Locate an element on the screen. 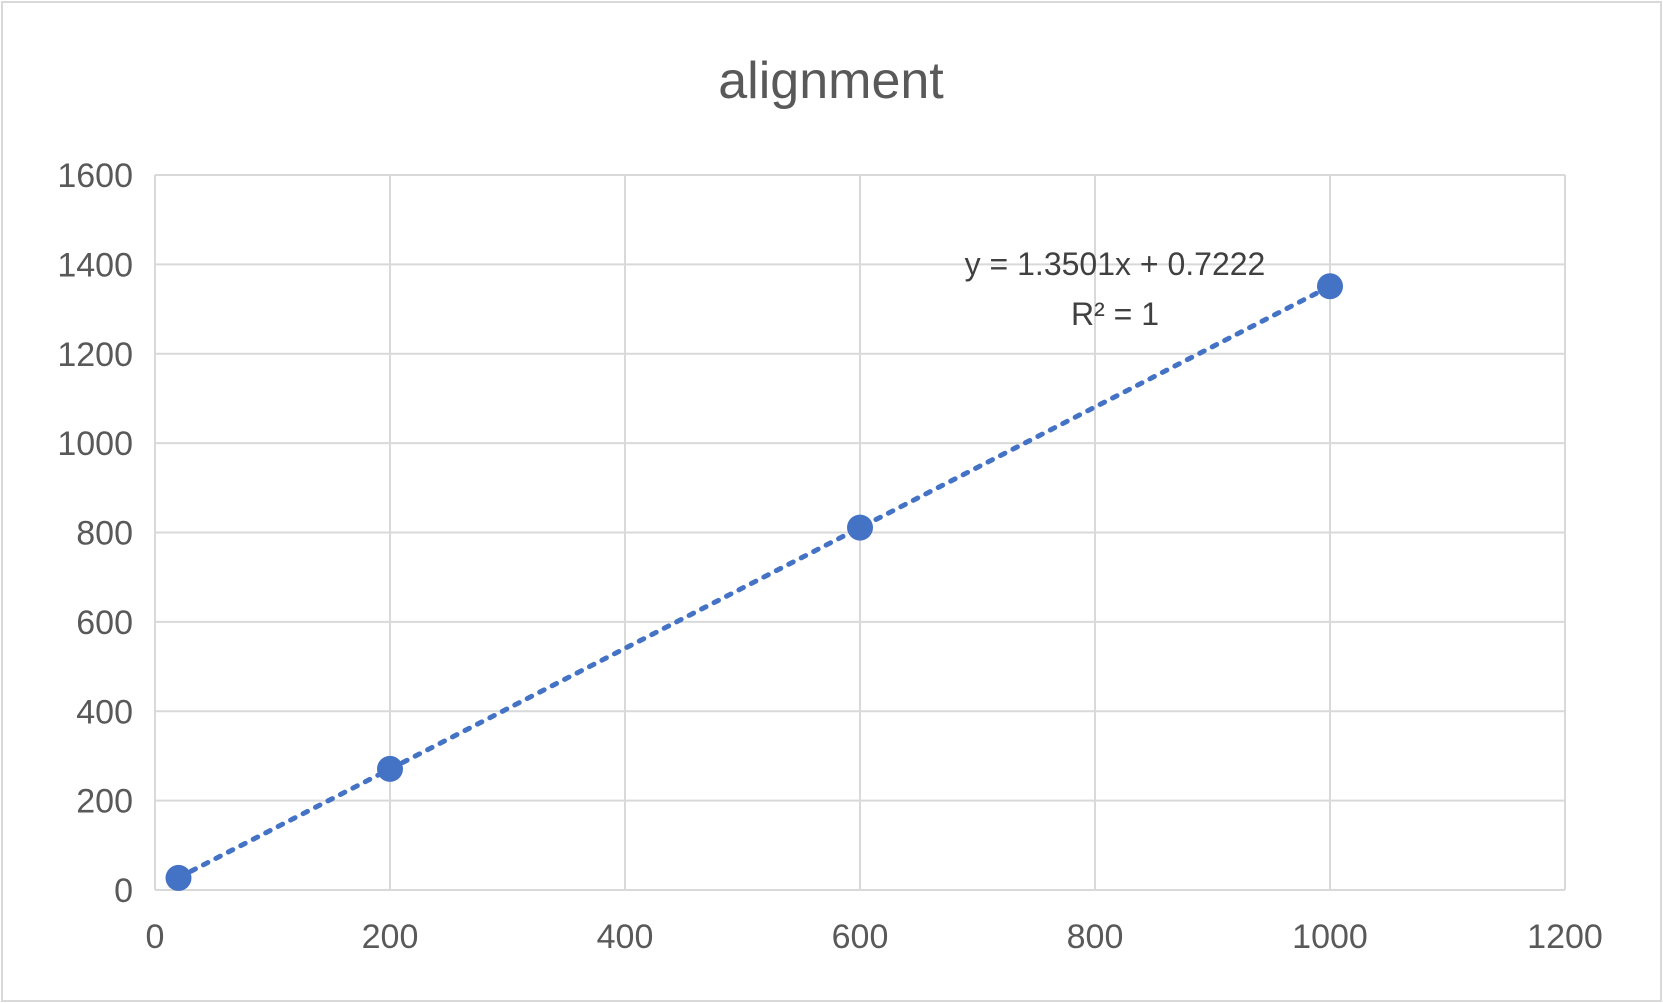 The height and width of the screenshot is (1003, 1663). y-tick-label: 200 is located at coordinates (104, 802).